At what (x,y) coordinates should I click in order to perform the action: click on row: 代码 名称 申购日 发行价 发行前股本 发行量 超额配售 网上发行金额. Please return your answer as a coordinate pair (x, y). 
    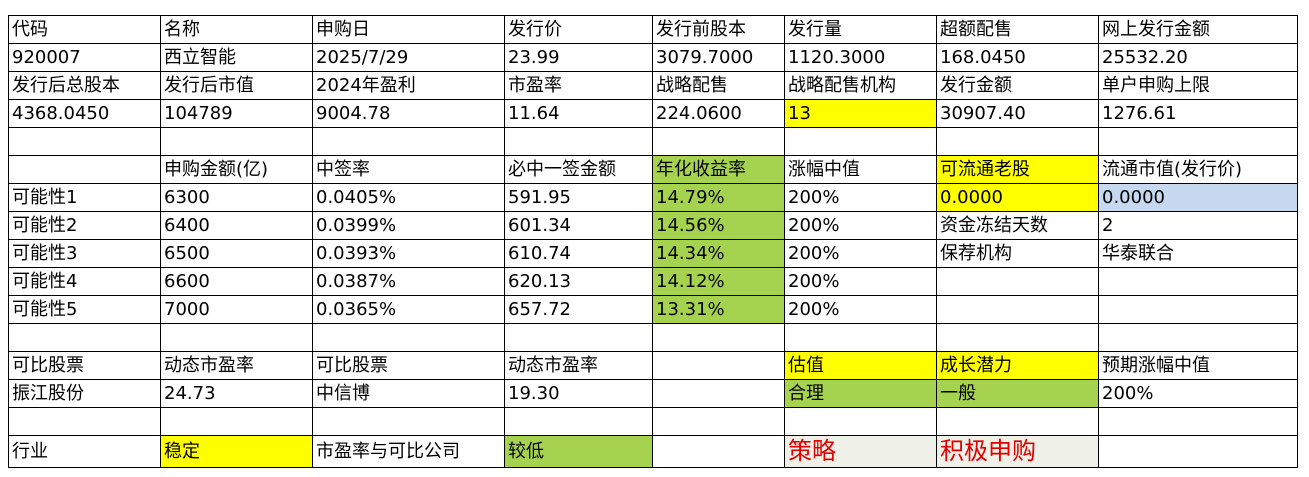
    Looking at the image, I should click on (653, 29).